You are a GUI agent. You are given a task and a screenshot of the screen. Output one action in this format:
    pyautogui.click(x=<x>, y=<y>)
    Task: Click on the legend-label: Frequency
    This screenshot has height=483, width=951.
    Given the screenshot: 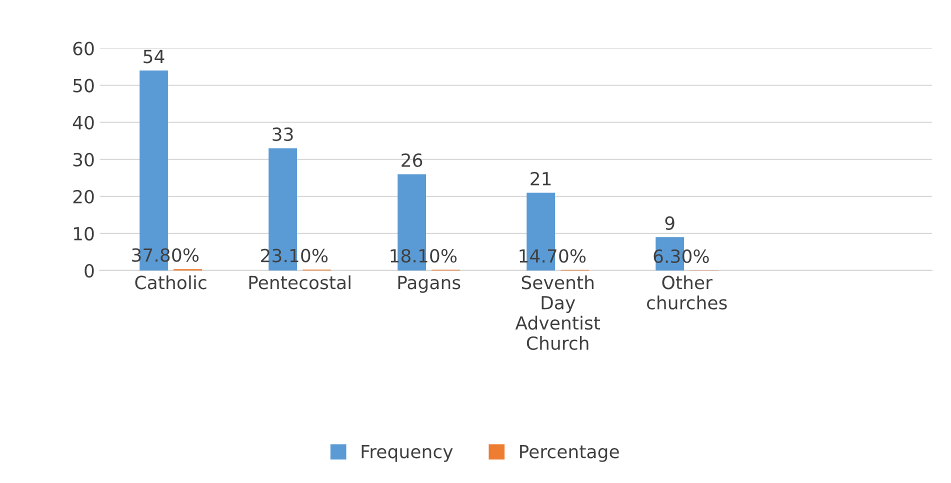 What is the action you would take?
    pyautogui.click(x=407, y=453)
    